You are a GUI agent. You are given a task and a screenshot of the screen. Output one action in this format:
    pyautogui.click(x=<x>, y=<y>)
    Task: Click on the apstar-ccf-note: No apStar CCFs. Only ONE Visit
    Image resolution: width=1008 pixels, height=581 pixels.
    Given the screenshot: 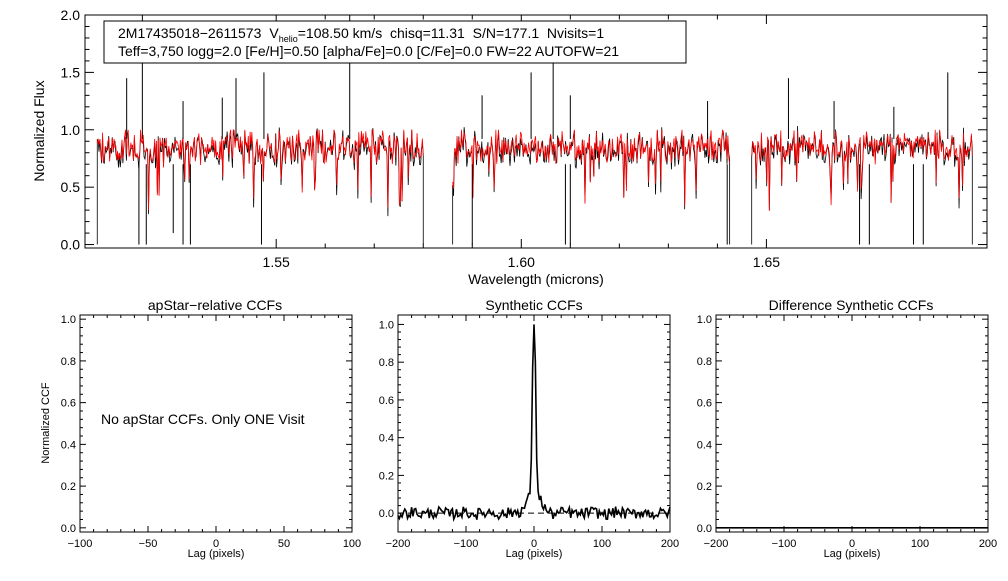 What is the action you would take?
    pyautogui.click(x=203, y=419)
    